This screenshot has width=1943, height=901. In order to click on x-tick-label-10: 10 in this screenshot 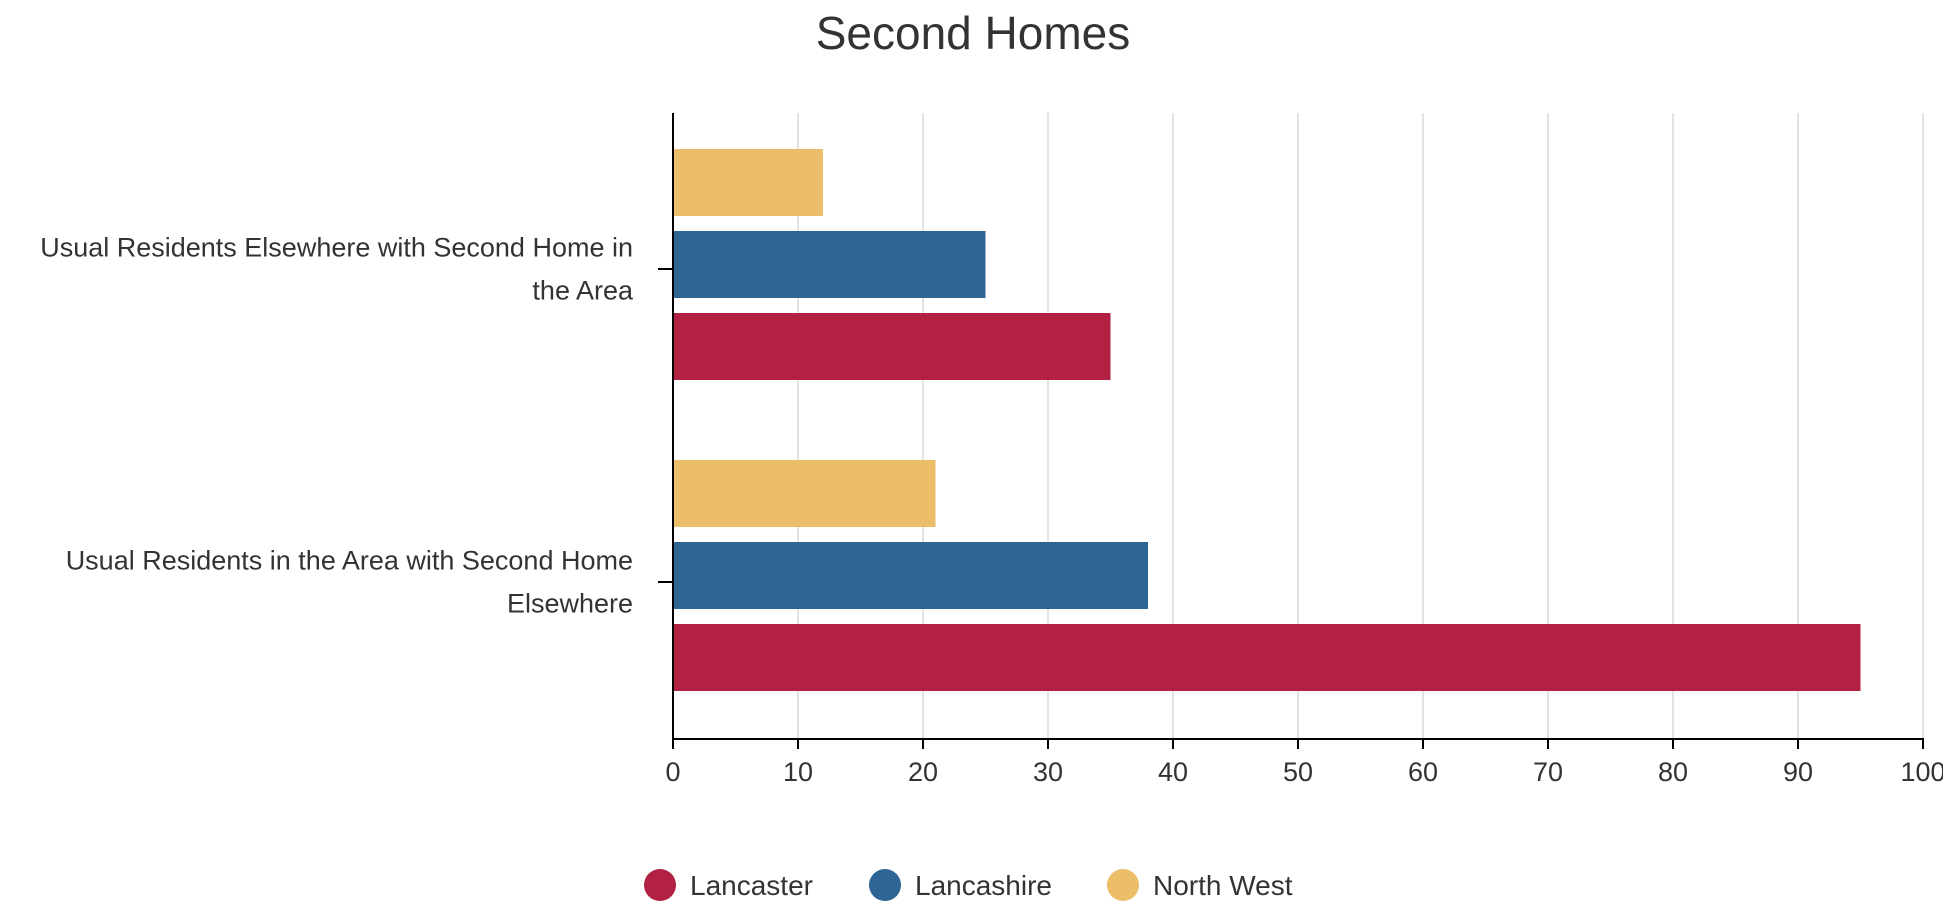, I will do `click(798, 772)`.